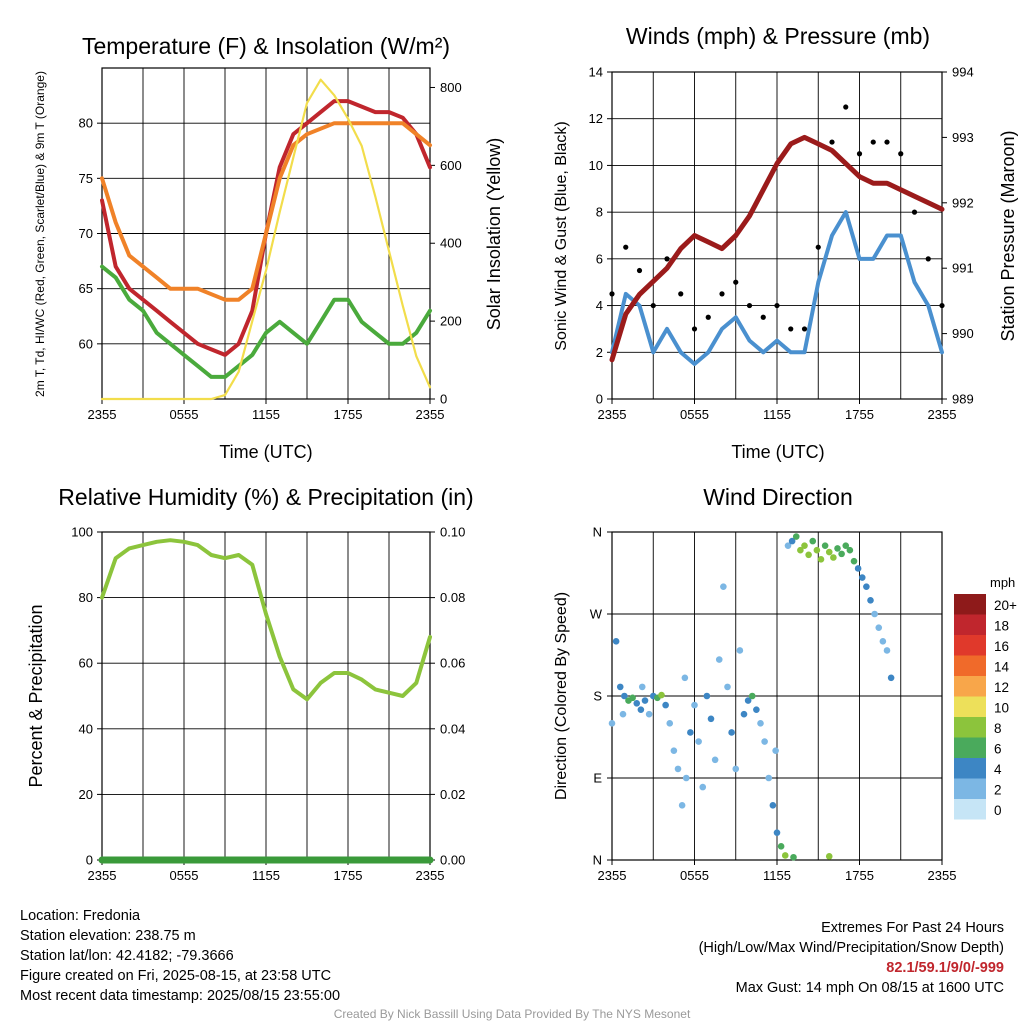 The image size is (1024, 1024). What do you see at coordinates (1002, 667) in the screenshot?
I see `legend-label: 14` at bounding box center [1002, 667].